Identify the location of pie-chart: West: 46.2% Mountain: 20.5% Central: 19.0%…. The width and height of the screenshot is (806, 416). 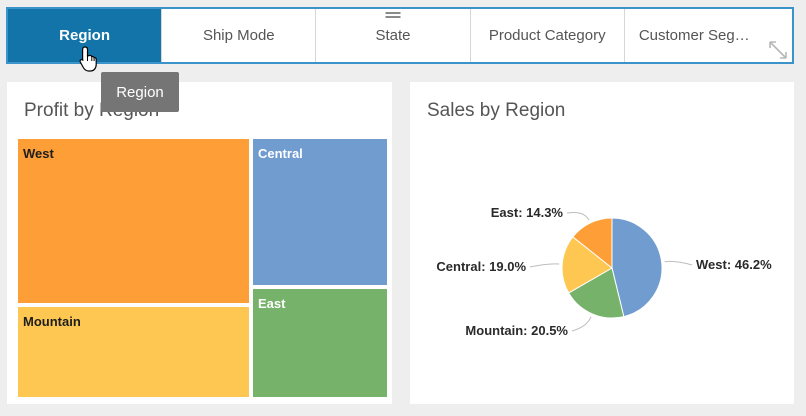
(604, 271).